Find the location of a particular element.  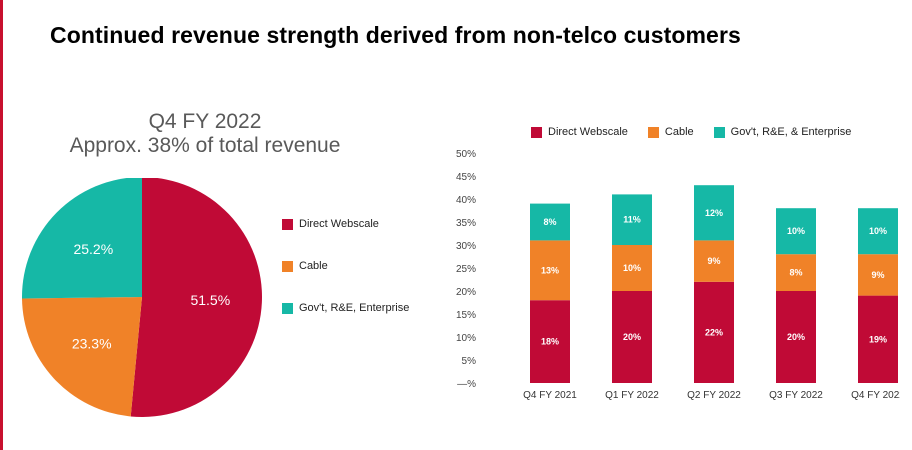

y-tick-label: 35% is located at coordinates (466, 223).